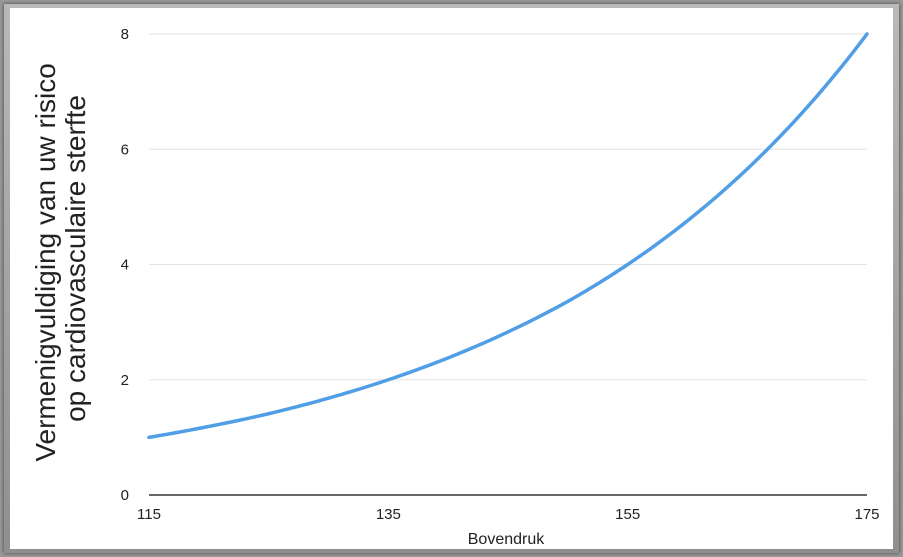 This screenshot has width=903, height=557. I want to click on x-tick-label: 115, so click(149, 514).